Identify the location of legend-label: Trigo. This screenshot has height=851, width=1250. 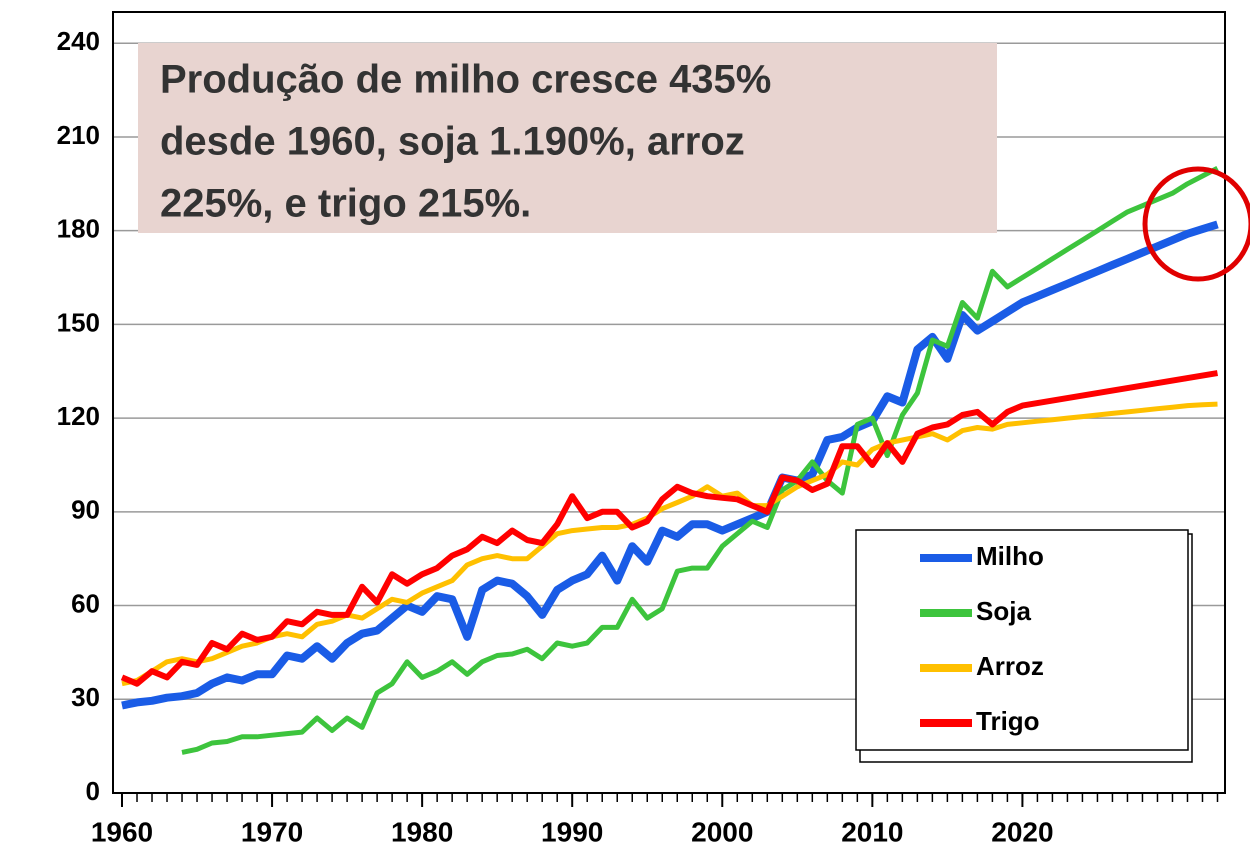
(1008, 721).